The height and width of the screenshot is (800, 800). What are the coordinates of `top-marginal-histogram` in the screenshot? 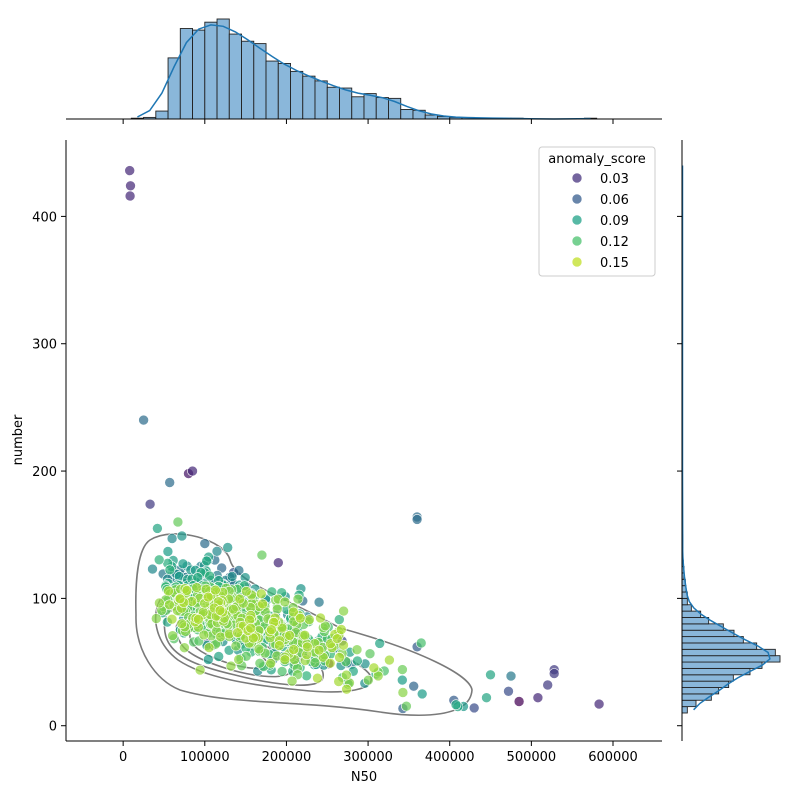 It's located at (364, 69).